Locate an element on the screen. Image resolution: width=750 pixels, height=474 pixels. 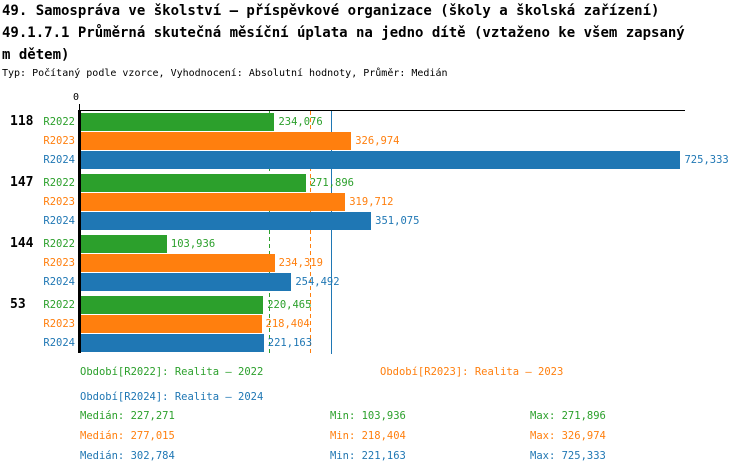
category-label-53: 53 is located at coordinates (18, 304).